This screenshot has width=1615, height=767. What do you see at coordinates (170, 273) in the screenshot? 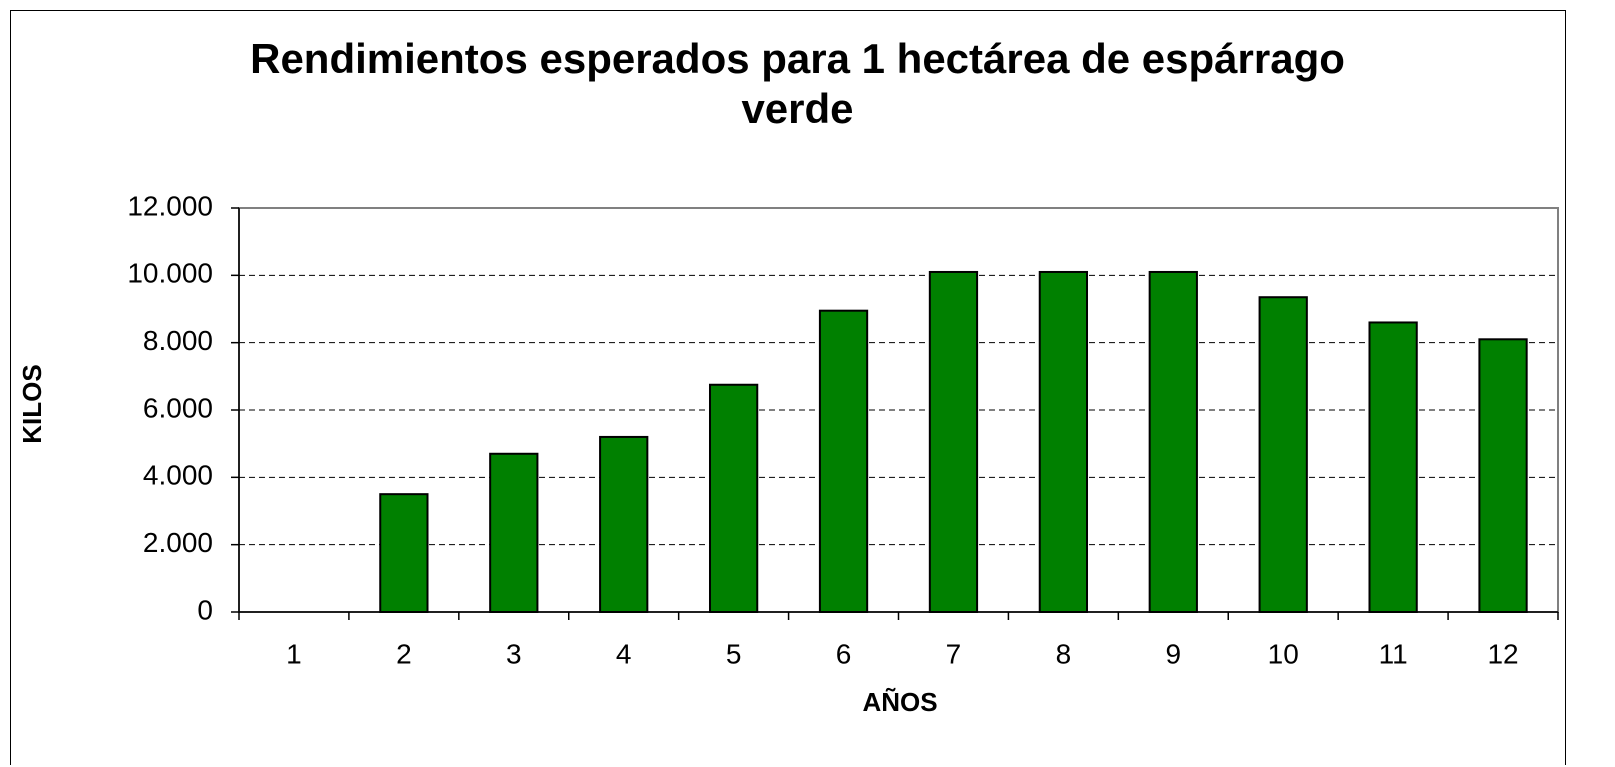
I see `y-tick-label: 10.000` at bounding box center [170, 273].